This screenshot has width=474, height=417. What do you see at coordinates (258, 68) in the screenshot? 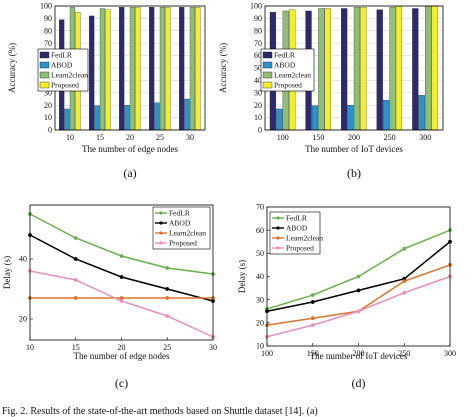
I see `y-tick-label: 50` at bounding box center [258, 68].